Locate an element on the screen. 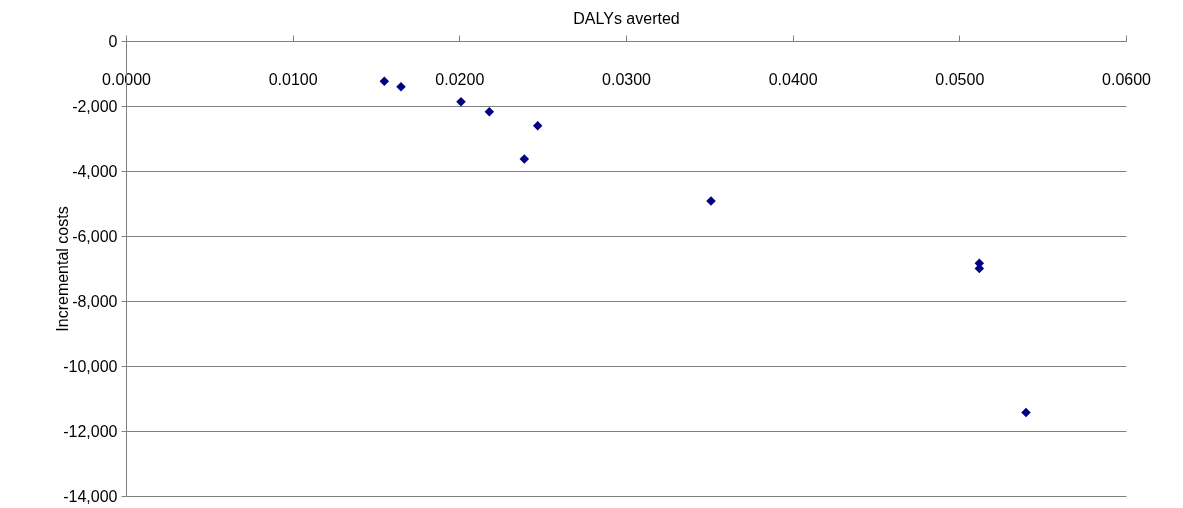 The width and height of the screenshot is (1183, 508). x-axis-title: DALYs averted is located at coordinates (626, 18).